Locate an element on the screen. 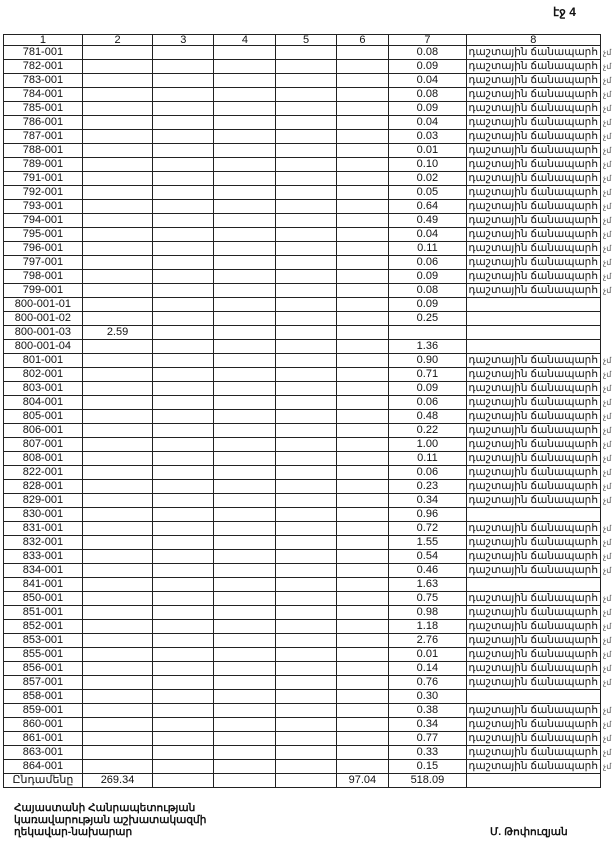 Image resolution: width=615 pixels, height=849 pixels. table-row: 807-001 1.00 դաշտային ճանապարհ չմ is located at coordinates (309, 444).